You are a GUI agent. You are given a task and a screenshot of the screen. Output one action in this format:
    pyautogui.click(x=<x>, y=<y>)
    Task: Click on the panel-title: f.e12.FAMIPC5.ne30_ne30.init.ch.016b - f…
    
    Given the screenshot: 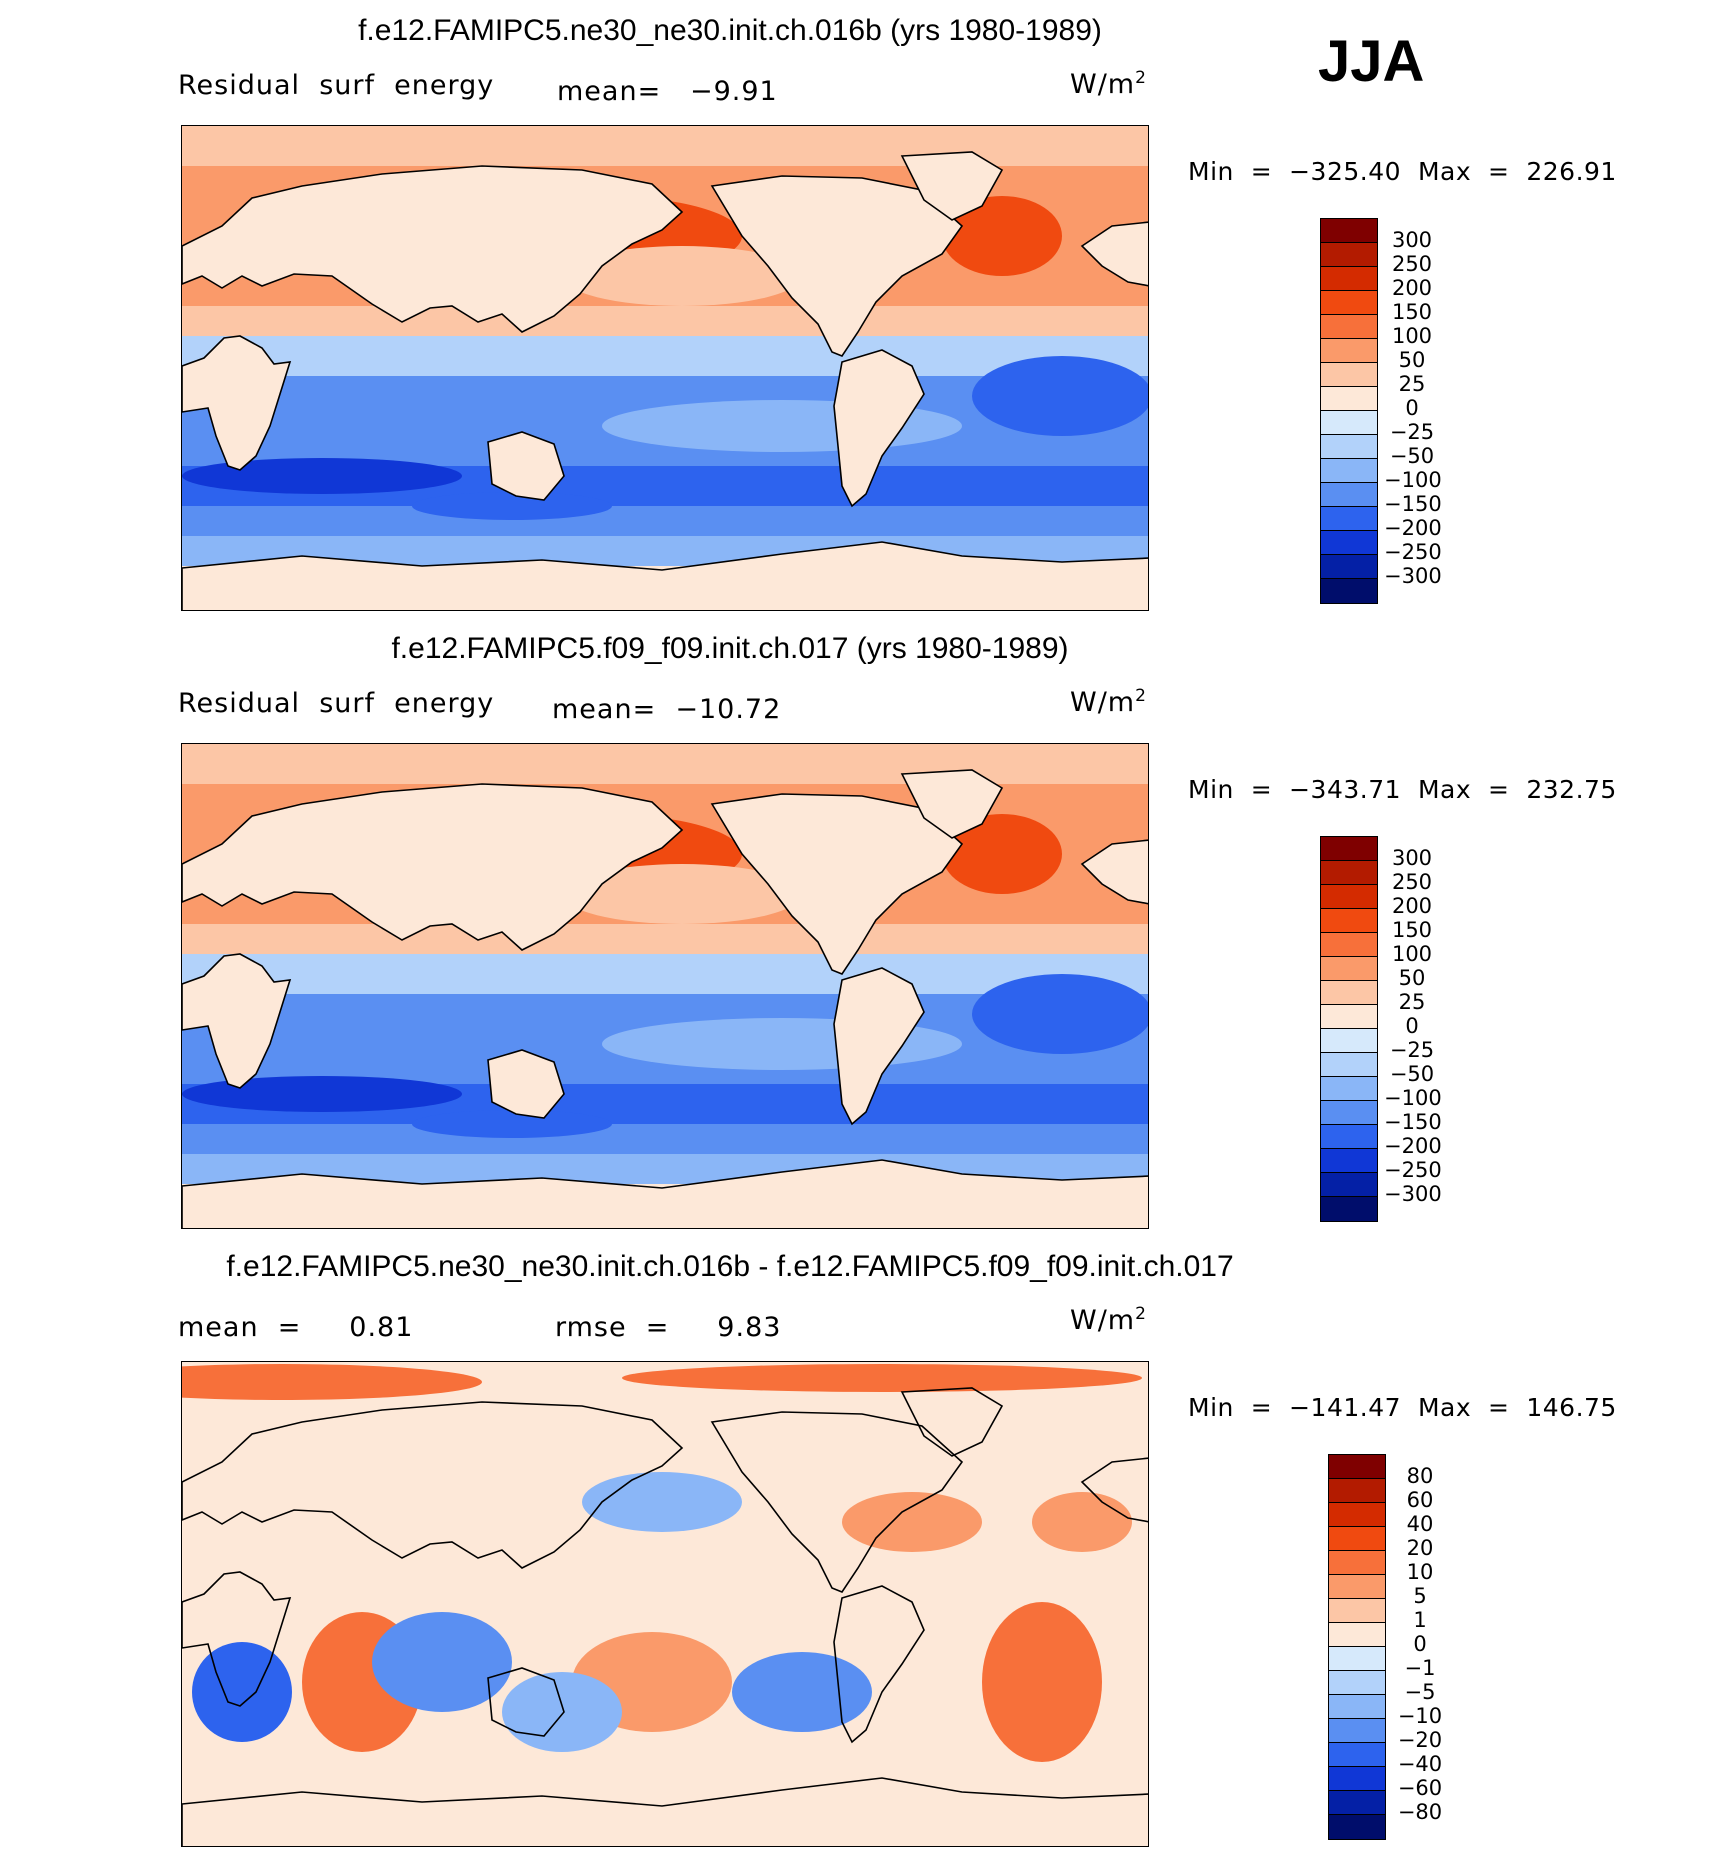 What is the action you would take?
    pyautogui.click(x=730, y=1266)
    